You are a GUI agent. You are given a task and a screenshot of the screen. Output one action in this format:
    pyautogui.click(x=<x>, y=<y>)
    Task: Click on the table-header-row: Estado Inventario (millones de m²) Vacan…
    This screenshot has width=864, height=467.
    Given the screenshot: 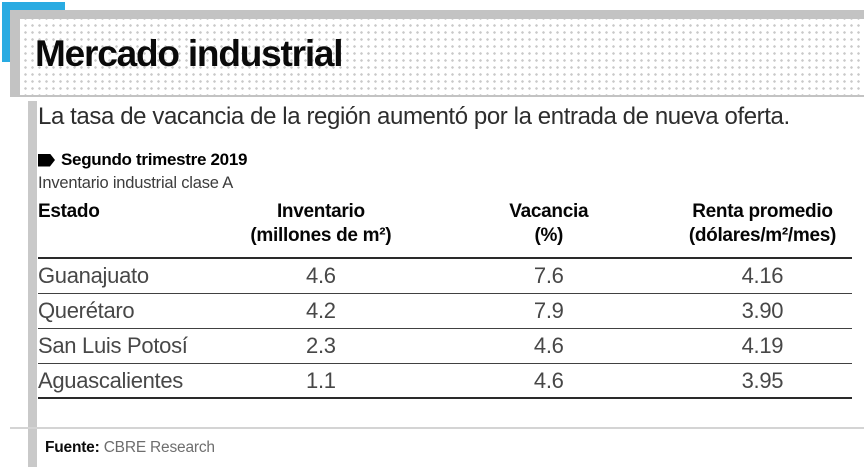 What is the action you would take?
    pyautogui.click(x=445, y=228)
    